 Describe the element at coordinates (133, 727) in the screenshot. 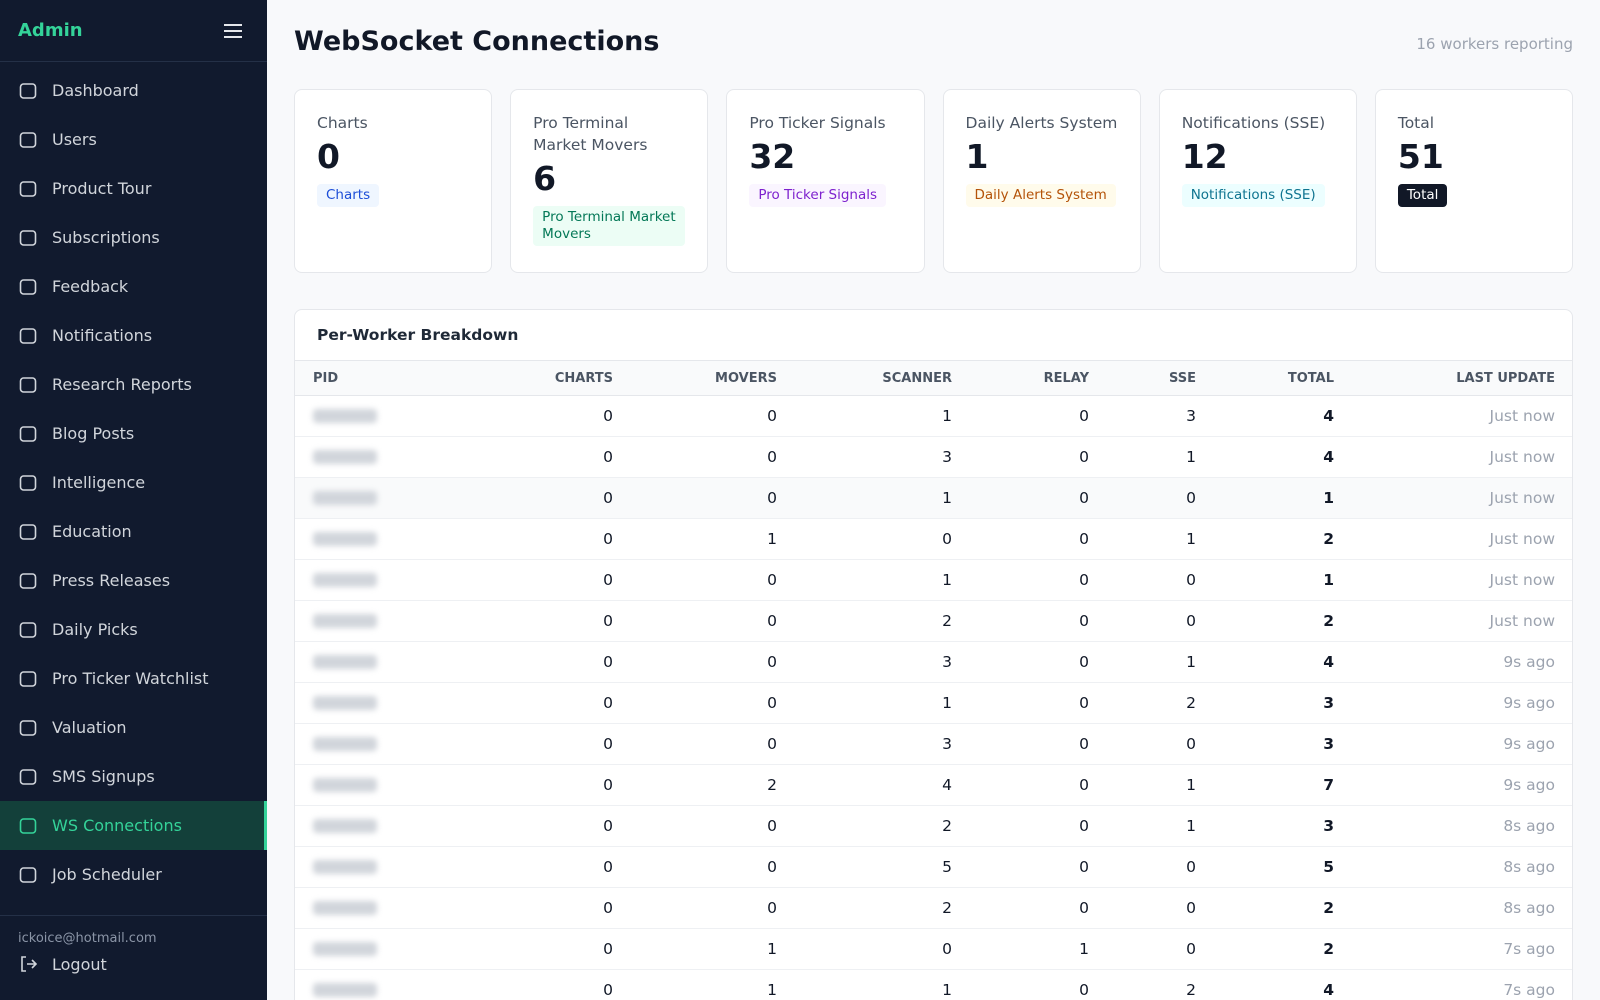

I see `nav-item: Valuation` at that location.